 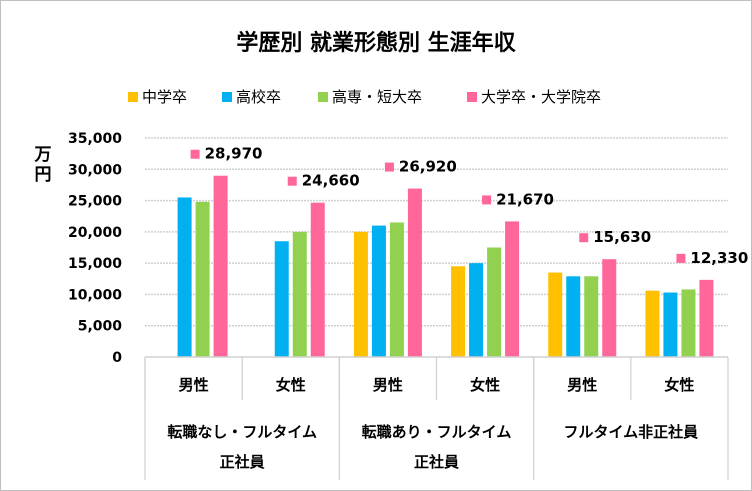 What do you see at coordinates (95, 170) in the screenshot?
I see `y-tick-label: 30,000` at bounding box center [95, 170].